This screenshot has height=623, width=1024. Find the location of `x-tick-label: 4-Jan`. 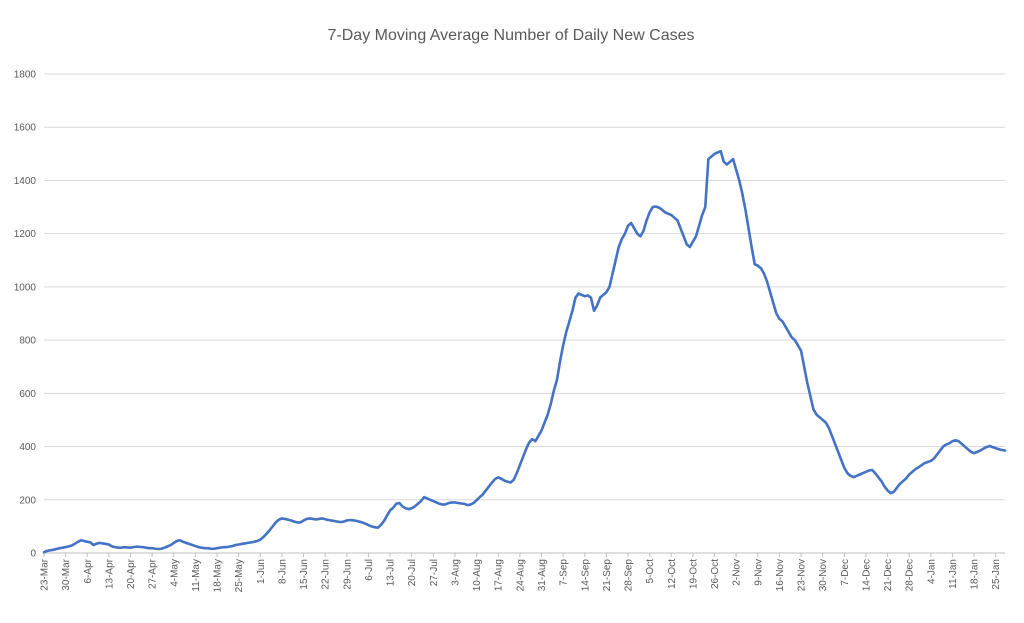

x-tick-label: 4-Jan is located at coordinates (931, 571).